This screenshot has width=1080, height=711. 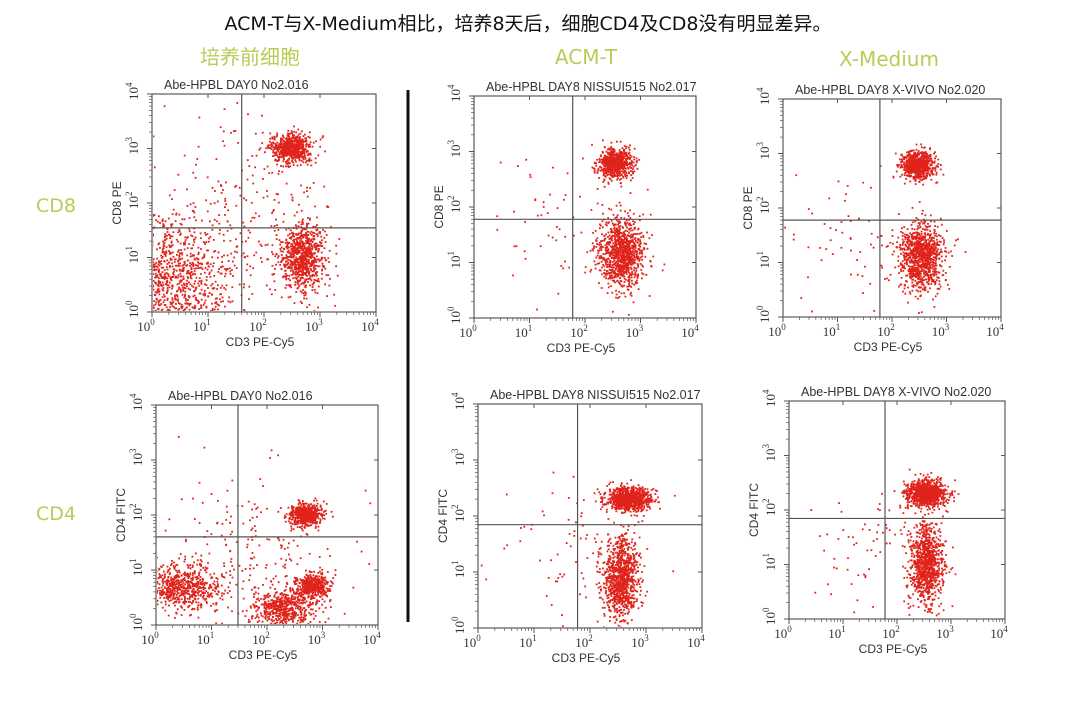 What do you see at coordinates (132, 146) in the screenshot?
I see `y-tick-label: 103` at bounding box center [132, 146].